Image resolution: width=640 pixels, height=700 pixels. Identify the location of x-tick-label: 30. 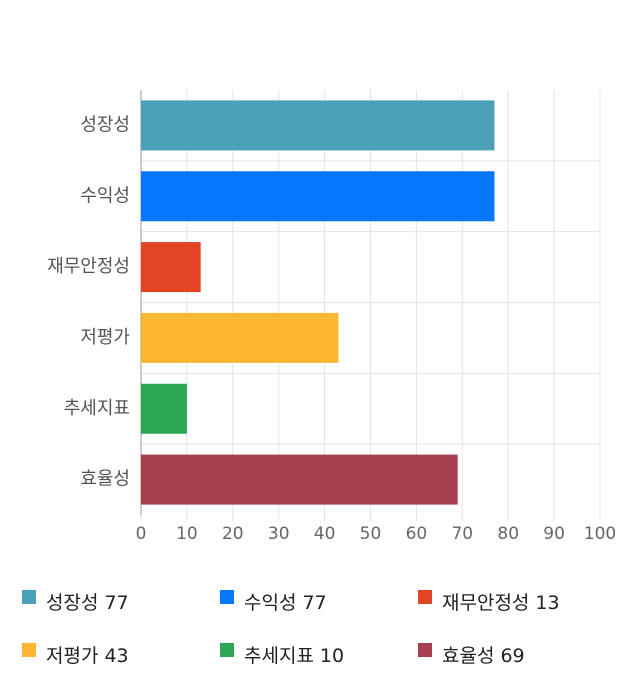
(279, 534).